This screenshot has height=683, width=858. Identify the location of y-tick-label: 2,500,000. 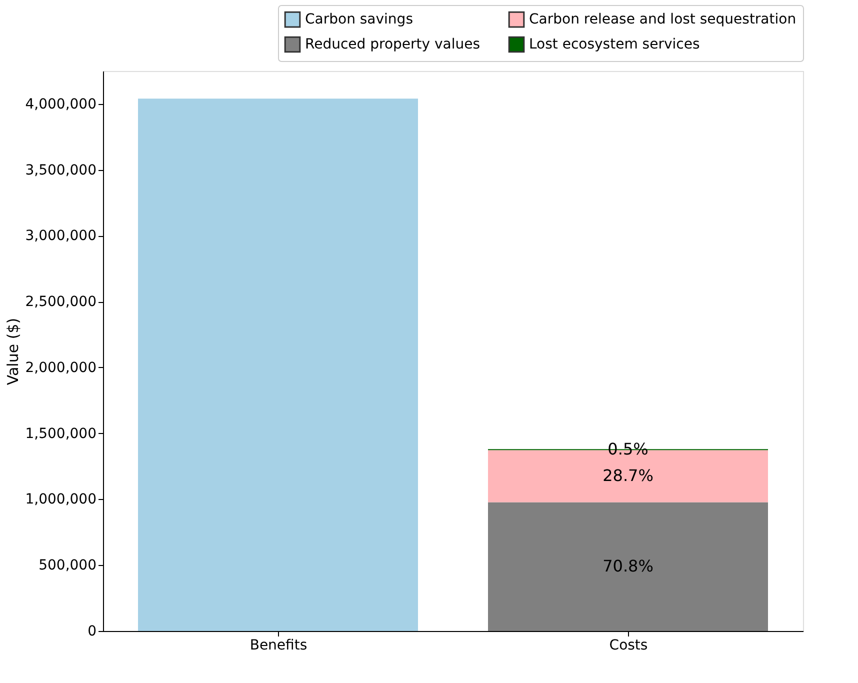
(60, 302).